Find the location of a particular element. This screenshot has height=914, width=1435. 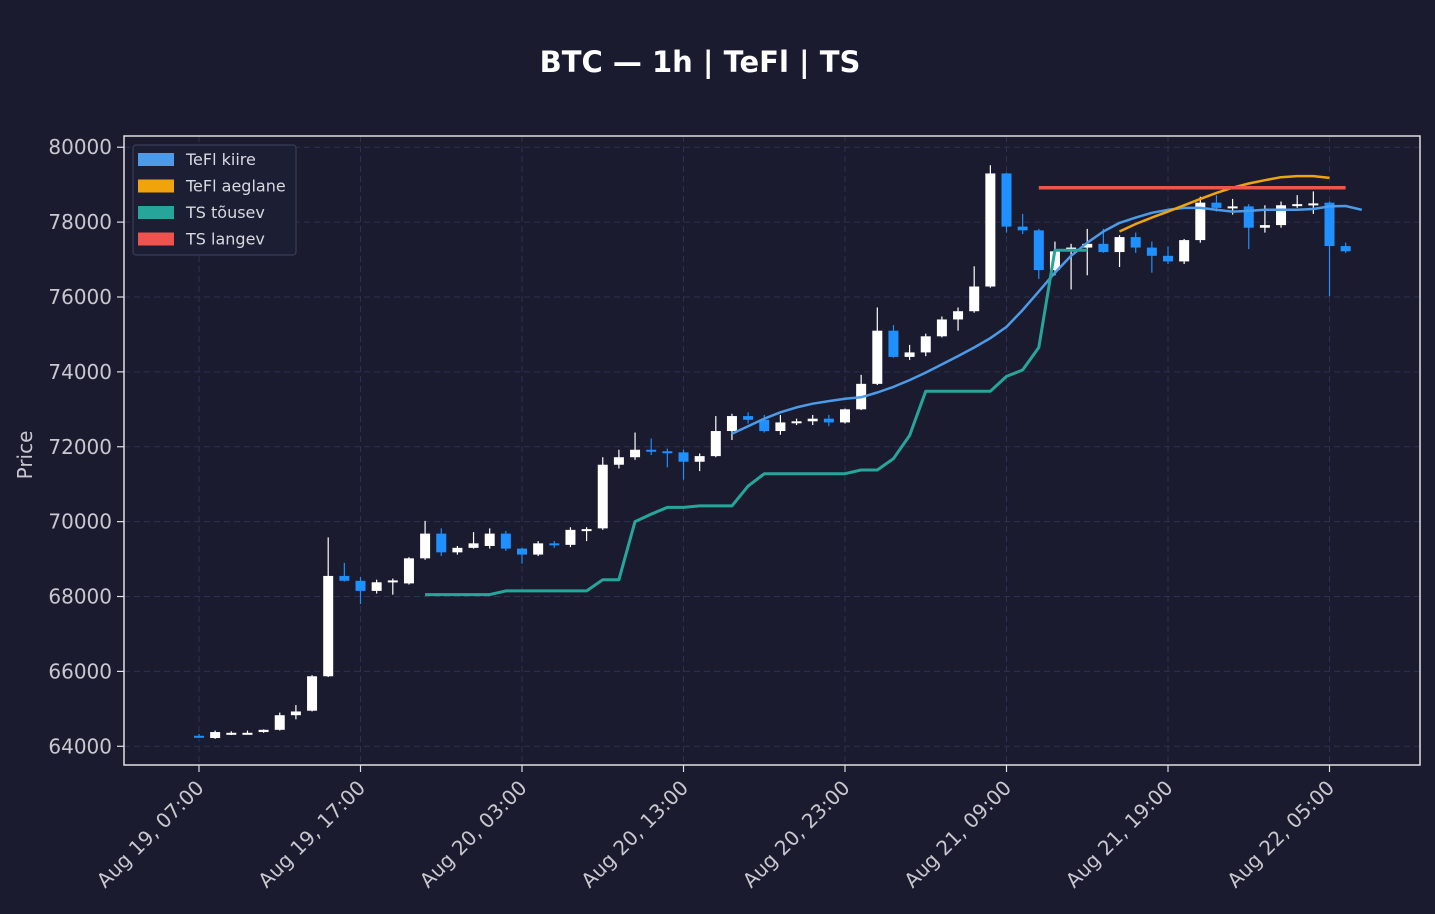

y-tick-label: 66000 is located at coordinates (80, 671).